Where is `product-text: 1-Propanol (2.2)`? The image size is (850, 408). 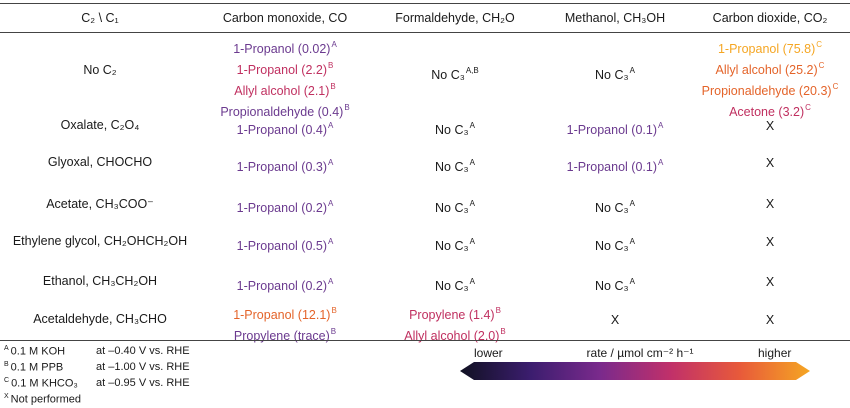 product-text: 1-Propanol (2.2) is located at coordinates (281, 70).